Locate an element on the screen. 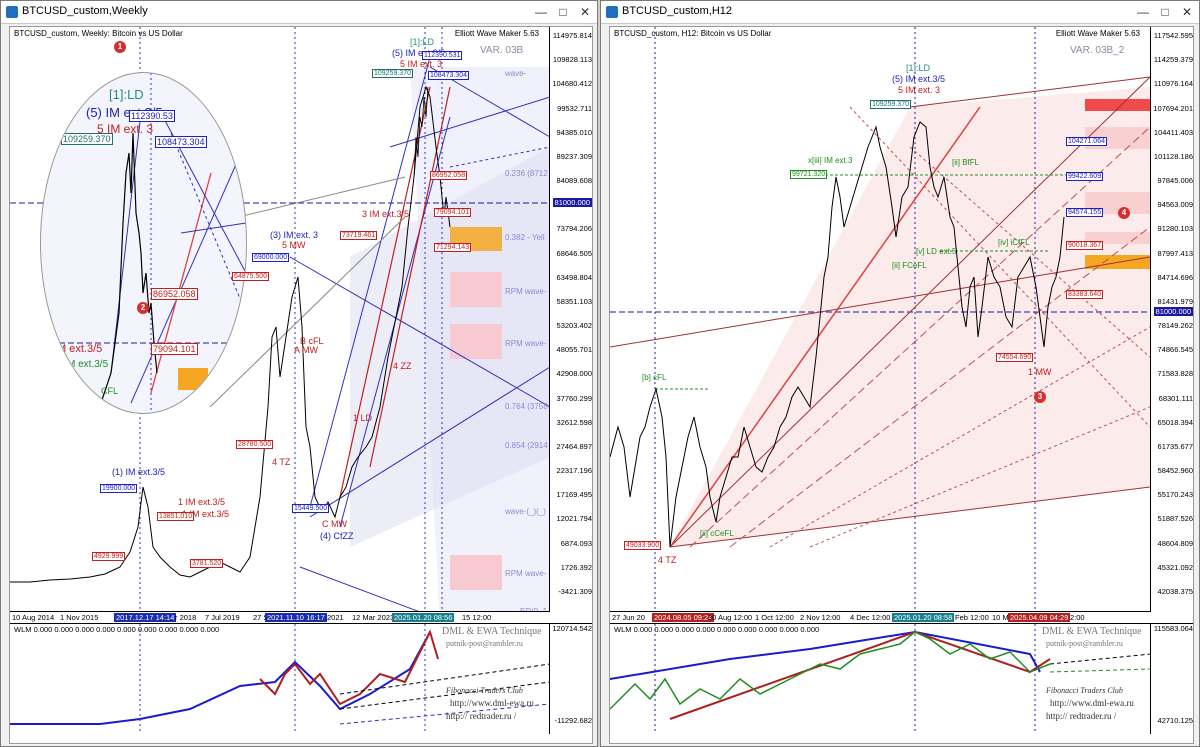 The height and width of the screenshot is (747, 1200). price-tick-label: 68646.505 is located at coordinates (574, 253).